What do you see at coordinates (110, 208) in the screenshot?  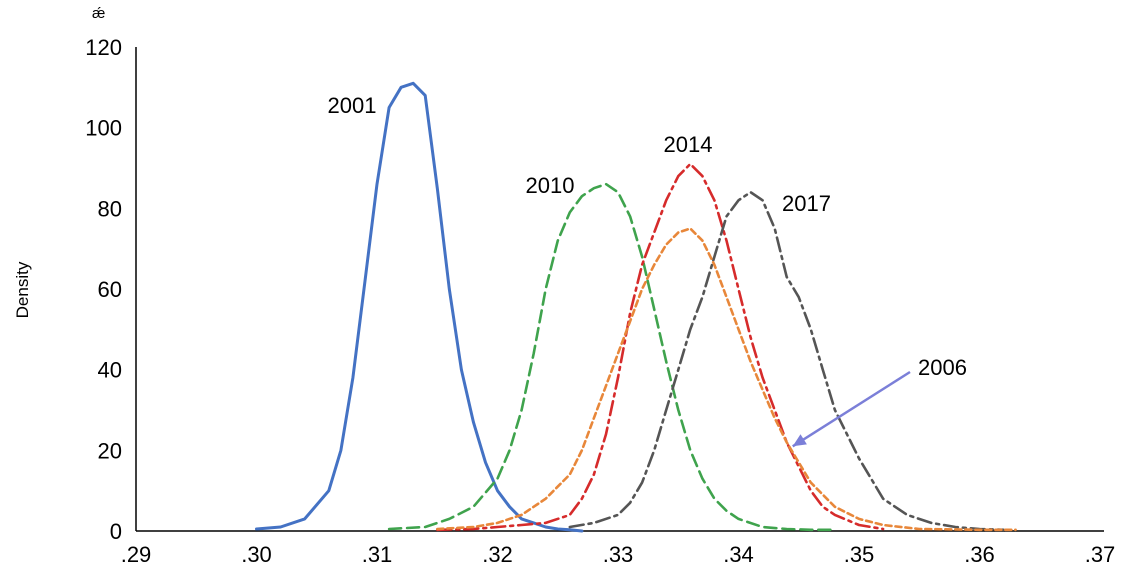 I see `y-tick-label: 80` at bounding box center [110, 208].